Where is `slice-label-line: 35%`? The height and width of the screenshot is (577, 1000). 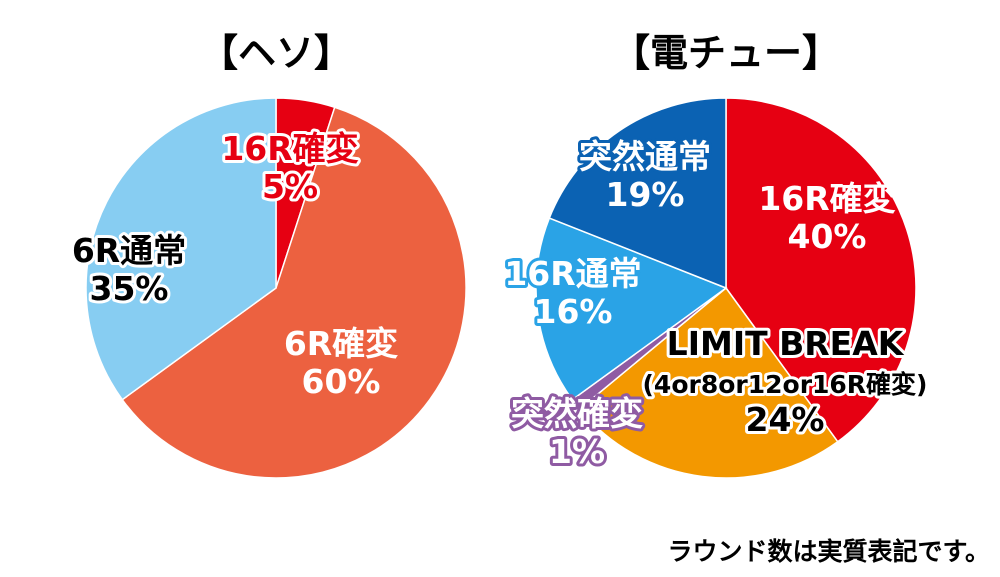 slice-label-line: 35% is located at coordinates (129, 288).